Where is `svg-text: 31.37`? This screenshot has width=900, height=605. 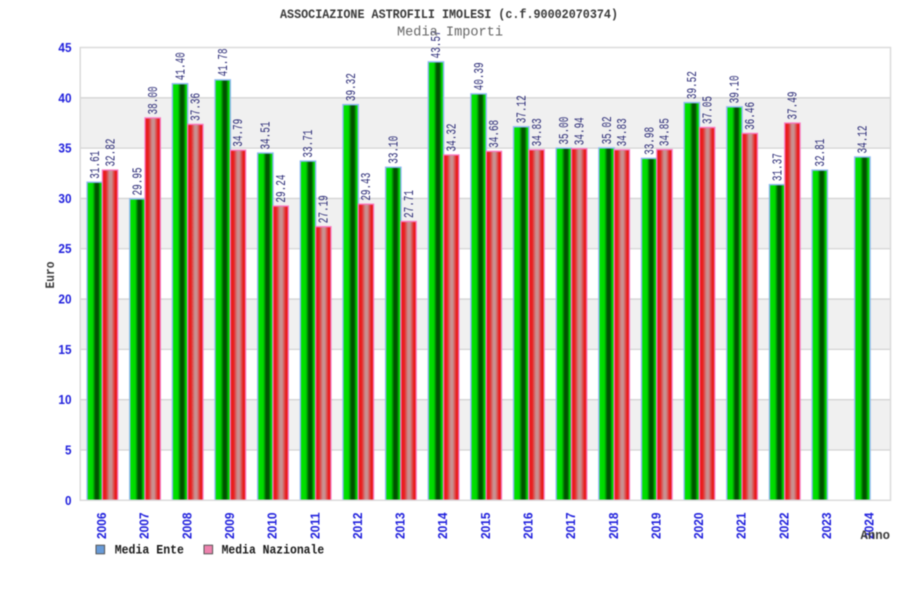 svg-text: 31.37 is located at coordinates (778, 167).